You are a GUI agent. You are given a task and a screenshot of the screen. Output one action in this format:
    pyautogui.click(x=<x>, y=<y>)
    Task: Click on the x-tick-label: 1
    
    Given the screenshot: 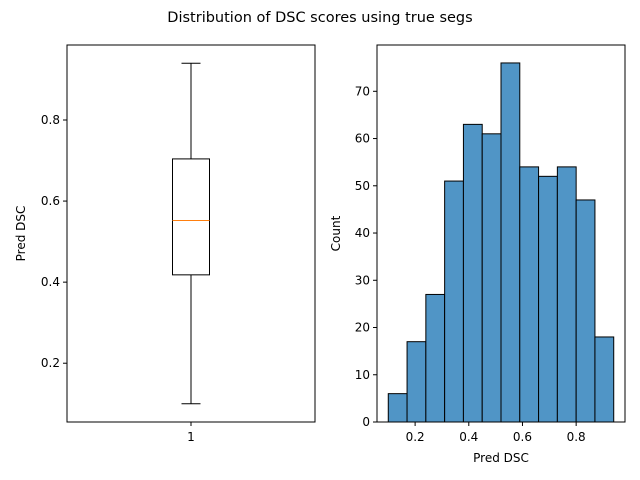 What is the action you would take?
    pyautogui.click(x=191, y=437)
    